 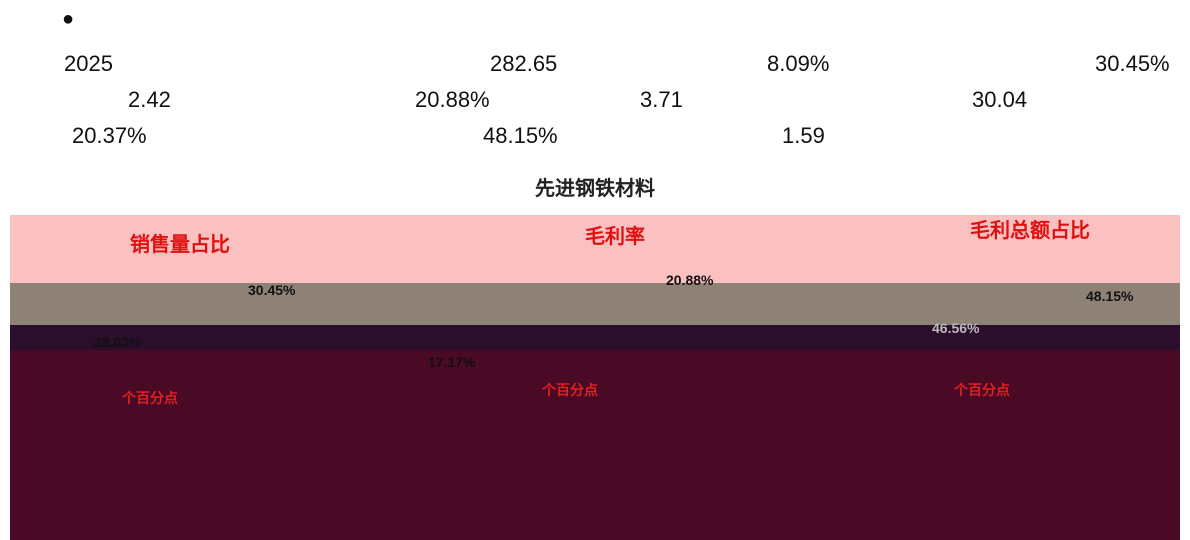 I want to click on panel-label: 毛利率, so click(x=615, y=237).